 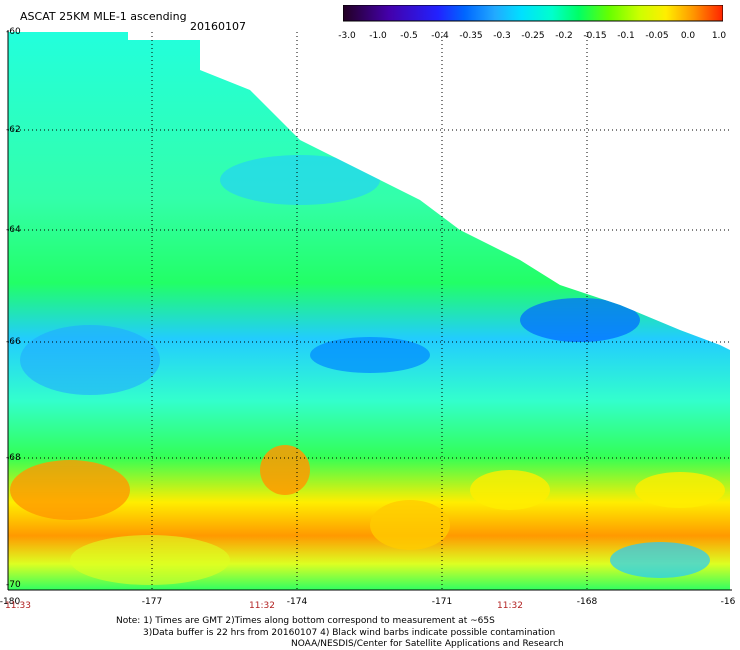 I want to click on colorbar-label: -0.15, so click(x=595, y=36).